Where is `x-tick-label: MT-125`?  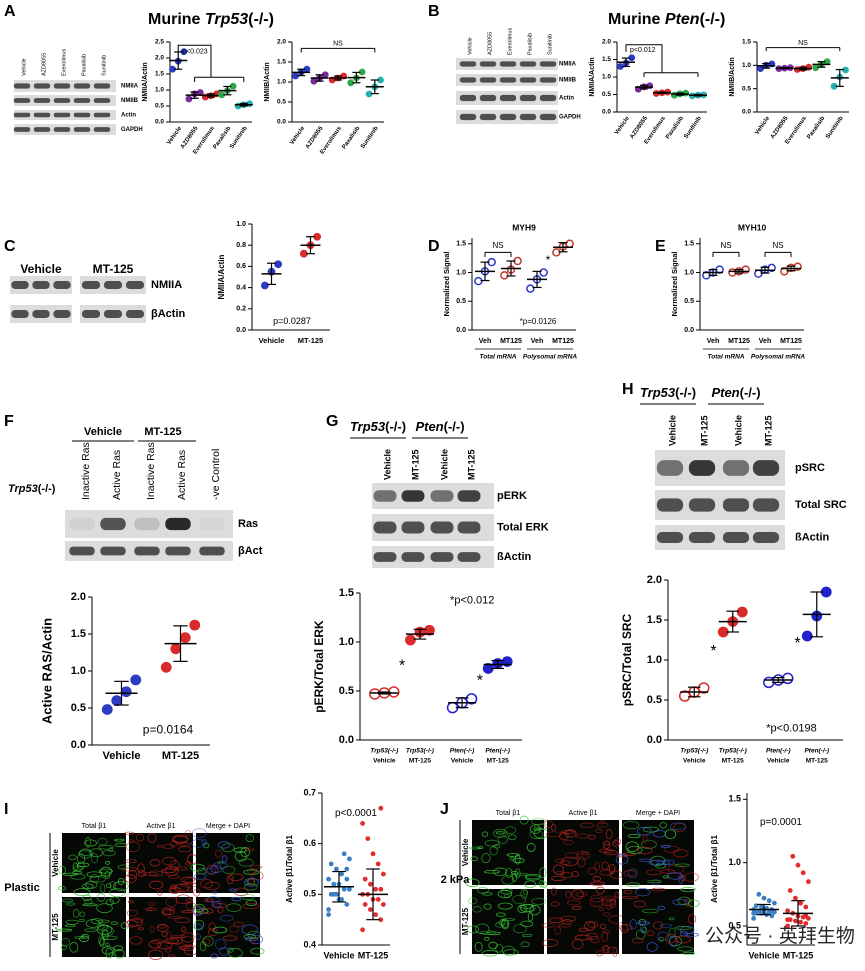
x-tick-label: MT-125 is located at coordinates (798, 955).